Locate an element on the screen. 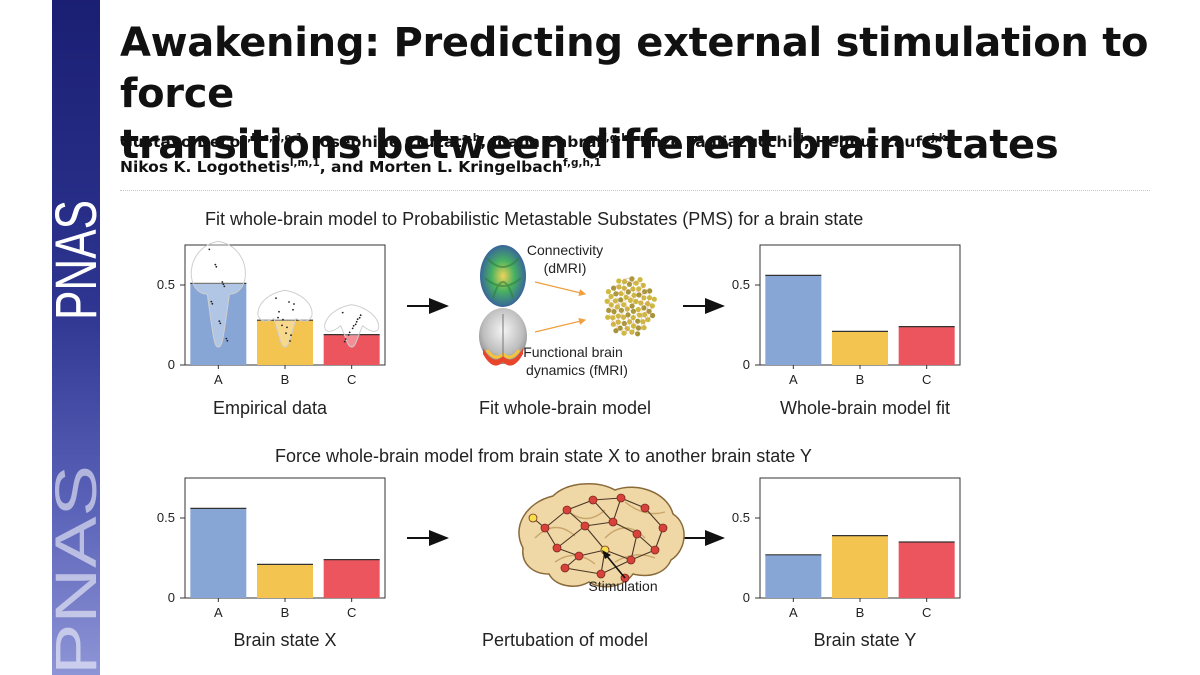 The height and width of the screenshot is (675, 1200). x-tick-label-b: B is located at coordinates (860, 612).